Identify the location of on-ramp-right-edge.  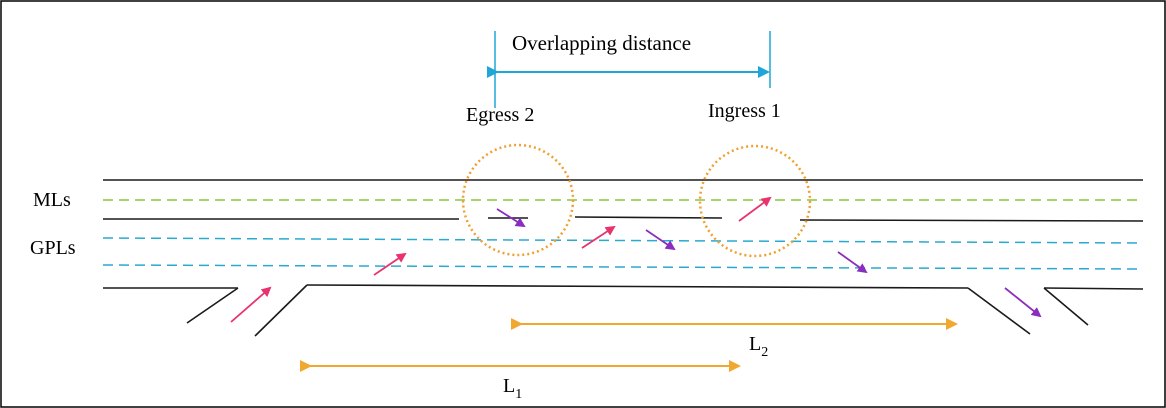
(281, 310).